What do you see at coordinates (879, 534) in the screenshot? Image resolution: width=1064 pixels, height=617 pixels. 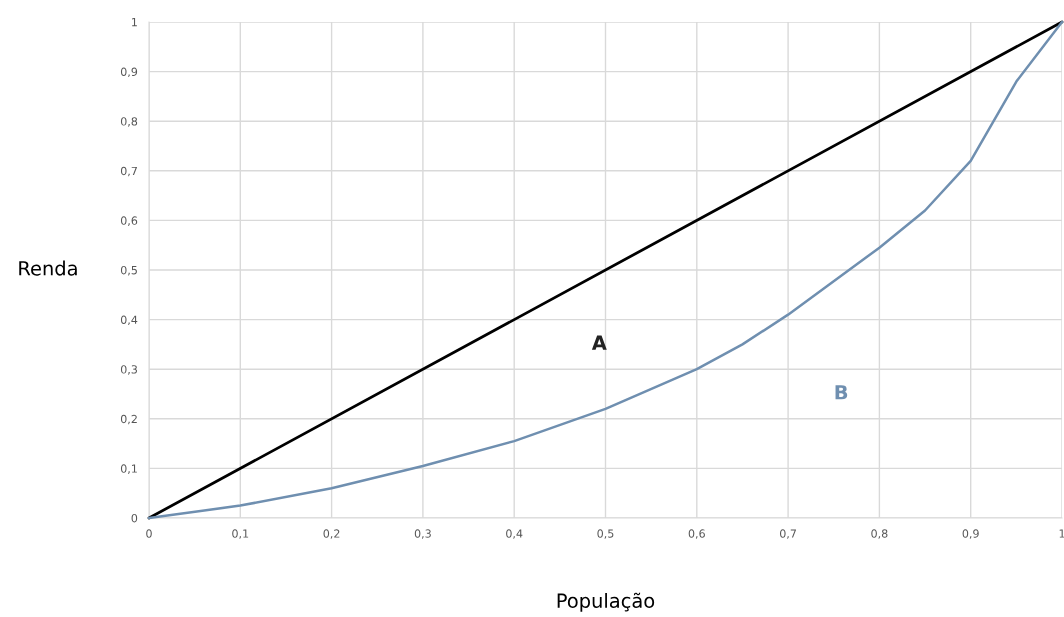 I see `x-tick-label: 0,8` at bounding box center [879, 534].